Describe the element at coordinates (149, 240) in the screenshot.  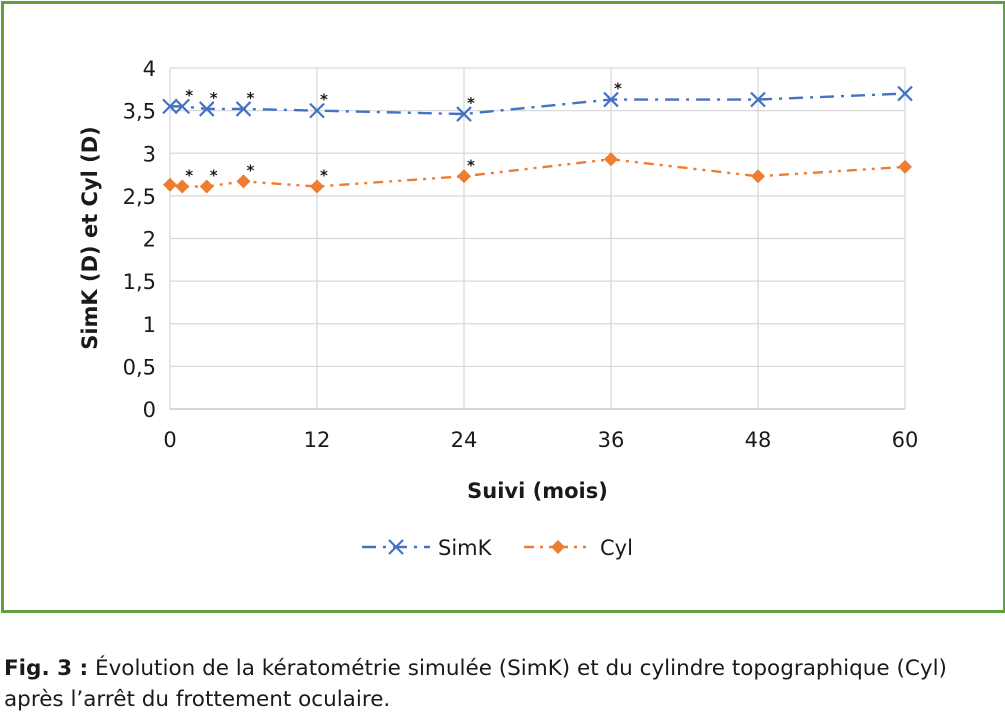
I see `y-tick-label: 2` at that location.